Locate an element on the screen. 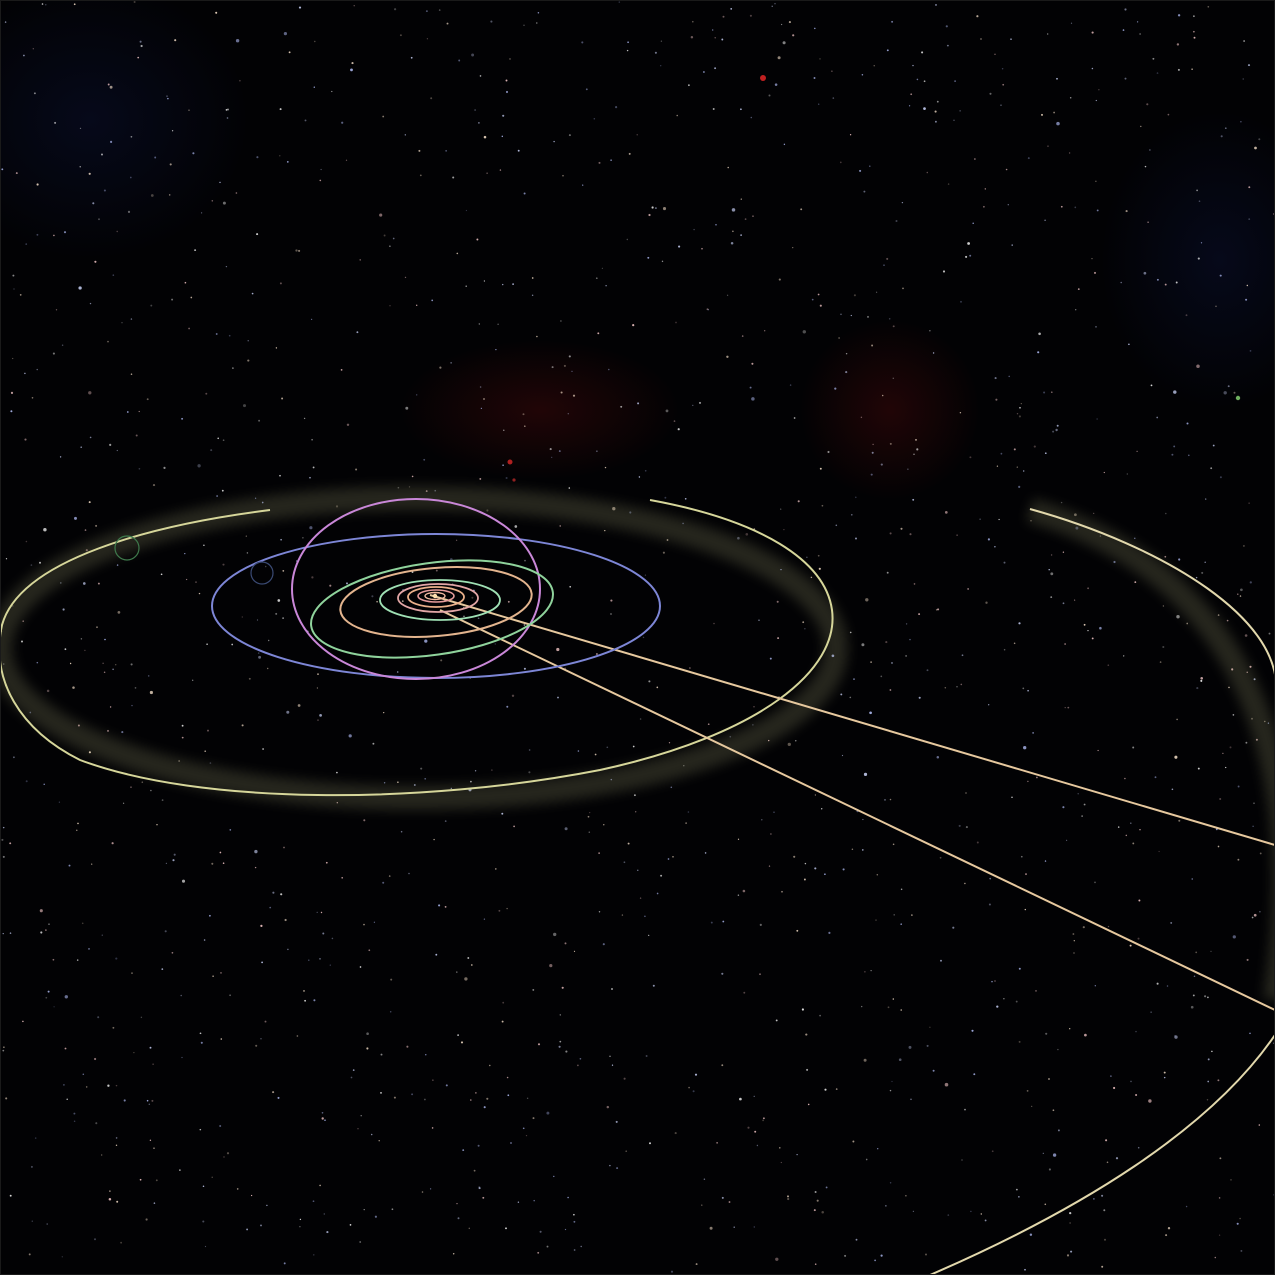  planet-marker-blue is located at coordinates (262, 573).